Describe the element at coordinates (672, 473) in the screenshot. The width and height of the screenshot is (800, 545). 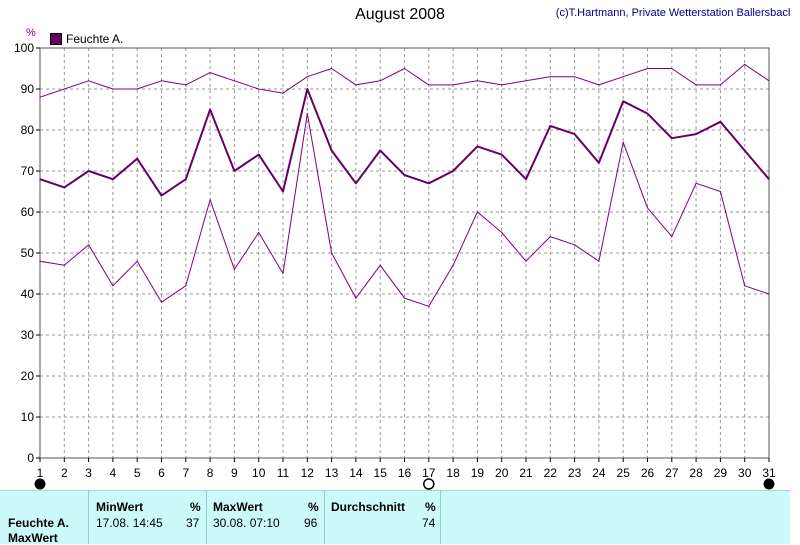
I see `x-tick-label: 27` at that location.